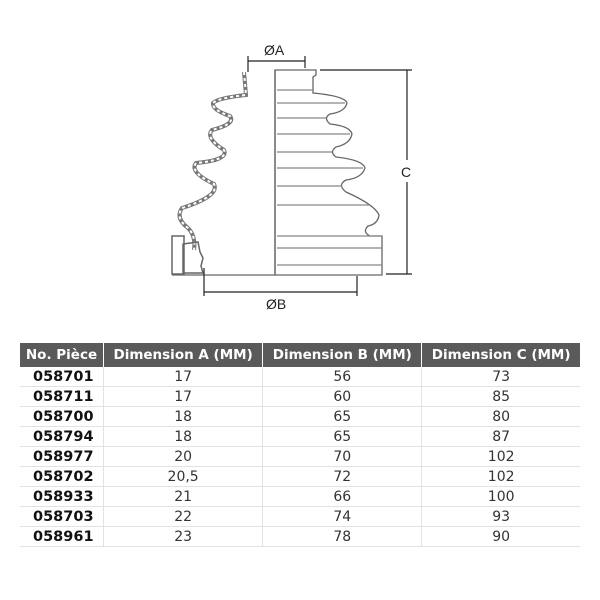  Describe the element at coordinates (182, 496) in the screenshot. I see `cell-dimension-a: 21` at that location.